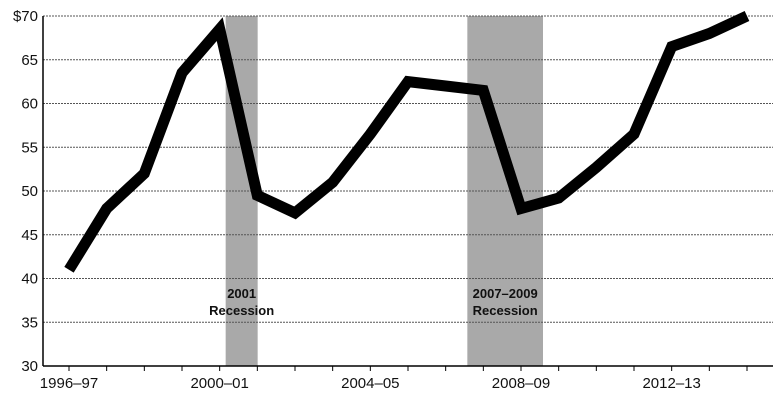 This screenshot has height=396, width=777. What do you see at coordinates (29, 60) in the screenshot?
I see `y-tick-label: 65` at bounding box center [29, 60].